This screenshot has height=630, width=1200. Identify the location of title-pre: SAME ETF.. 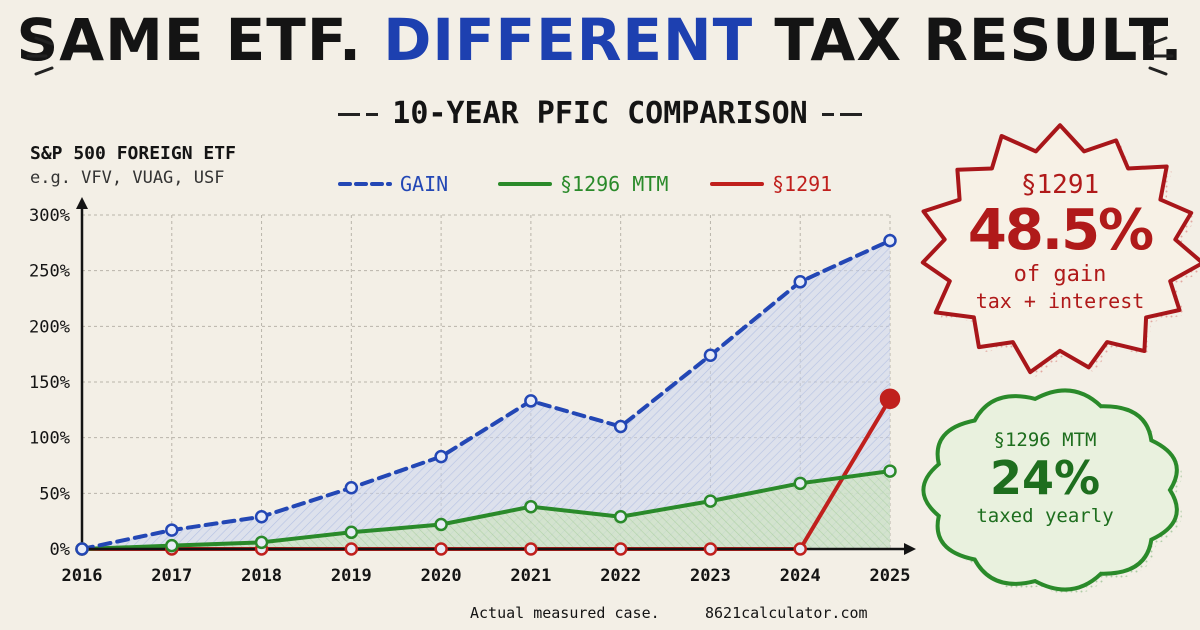
(189, 40).